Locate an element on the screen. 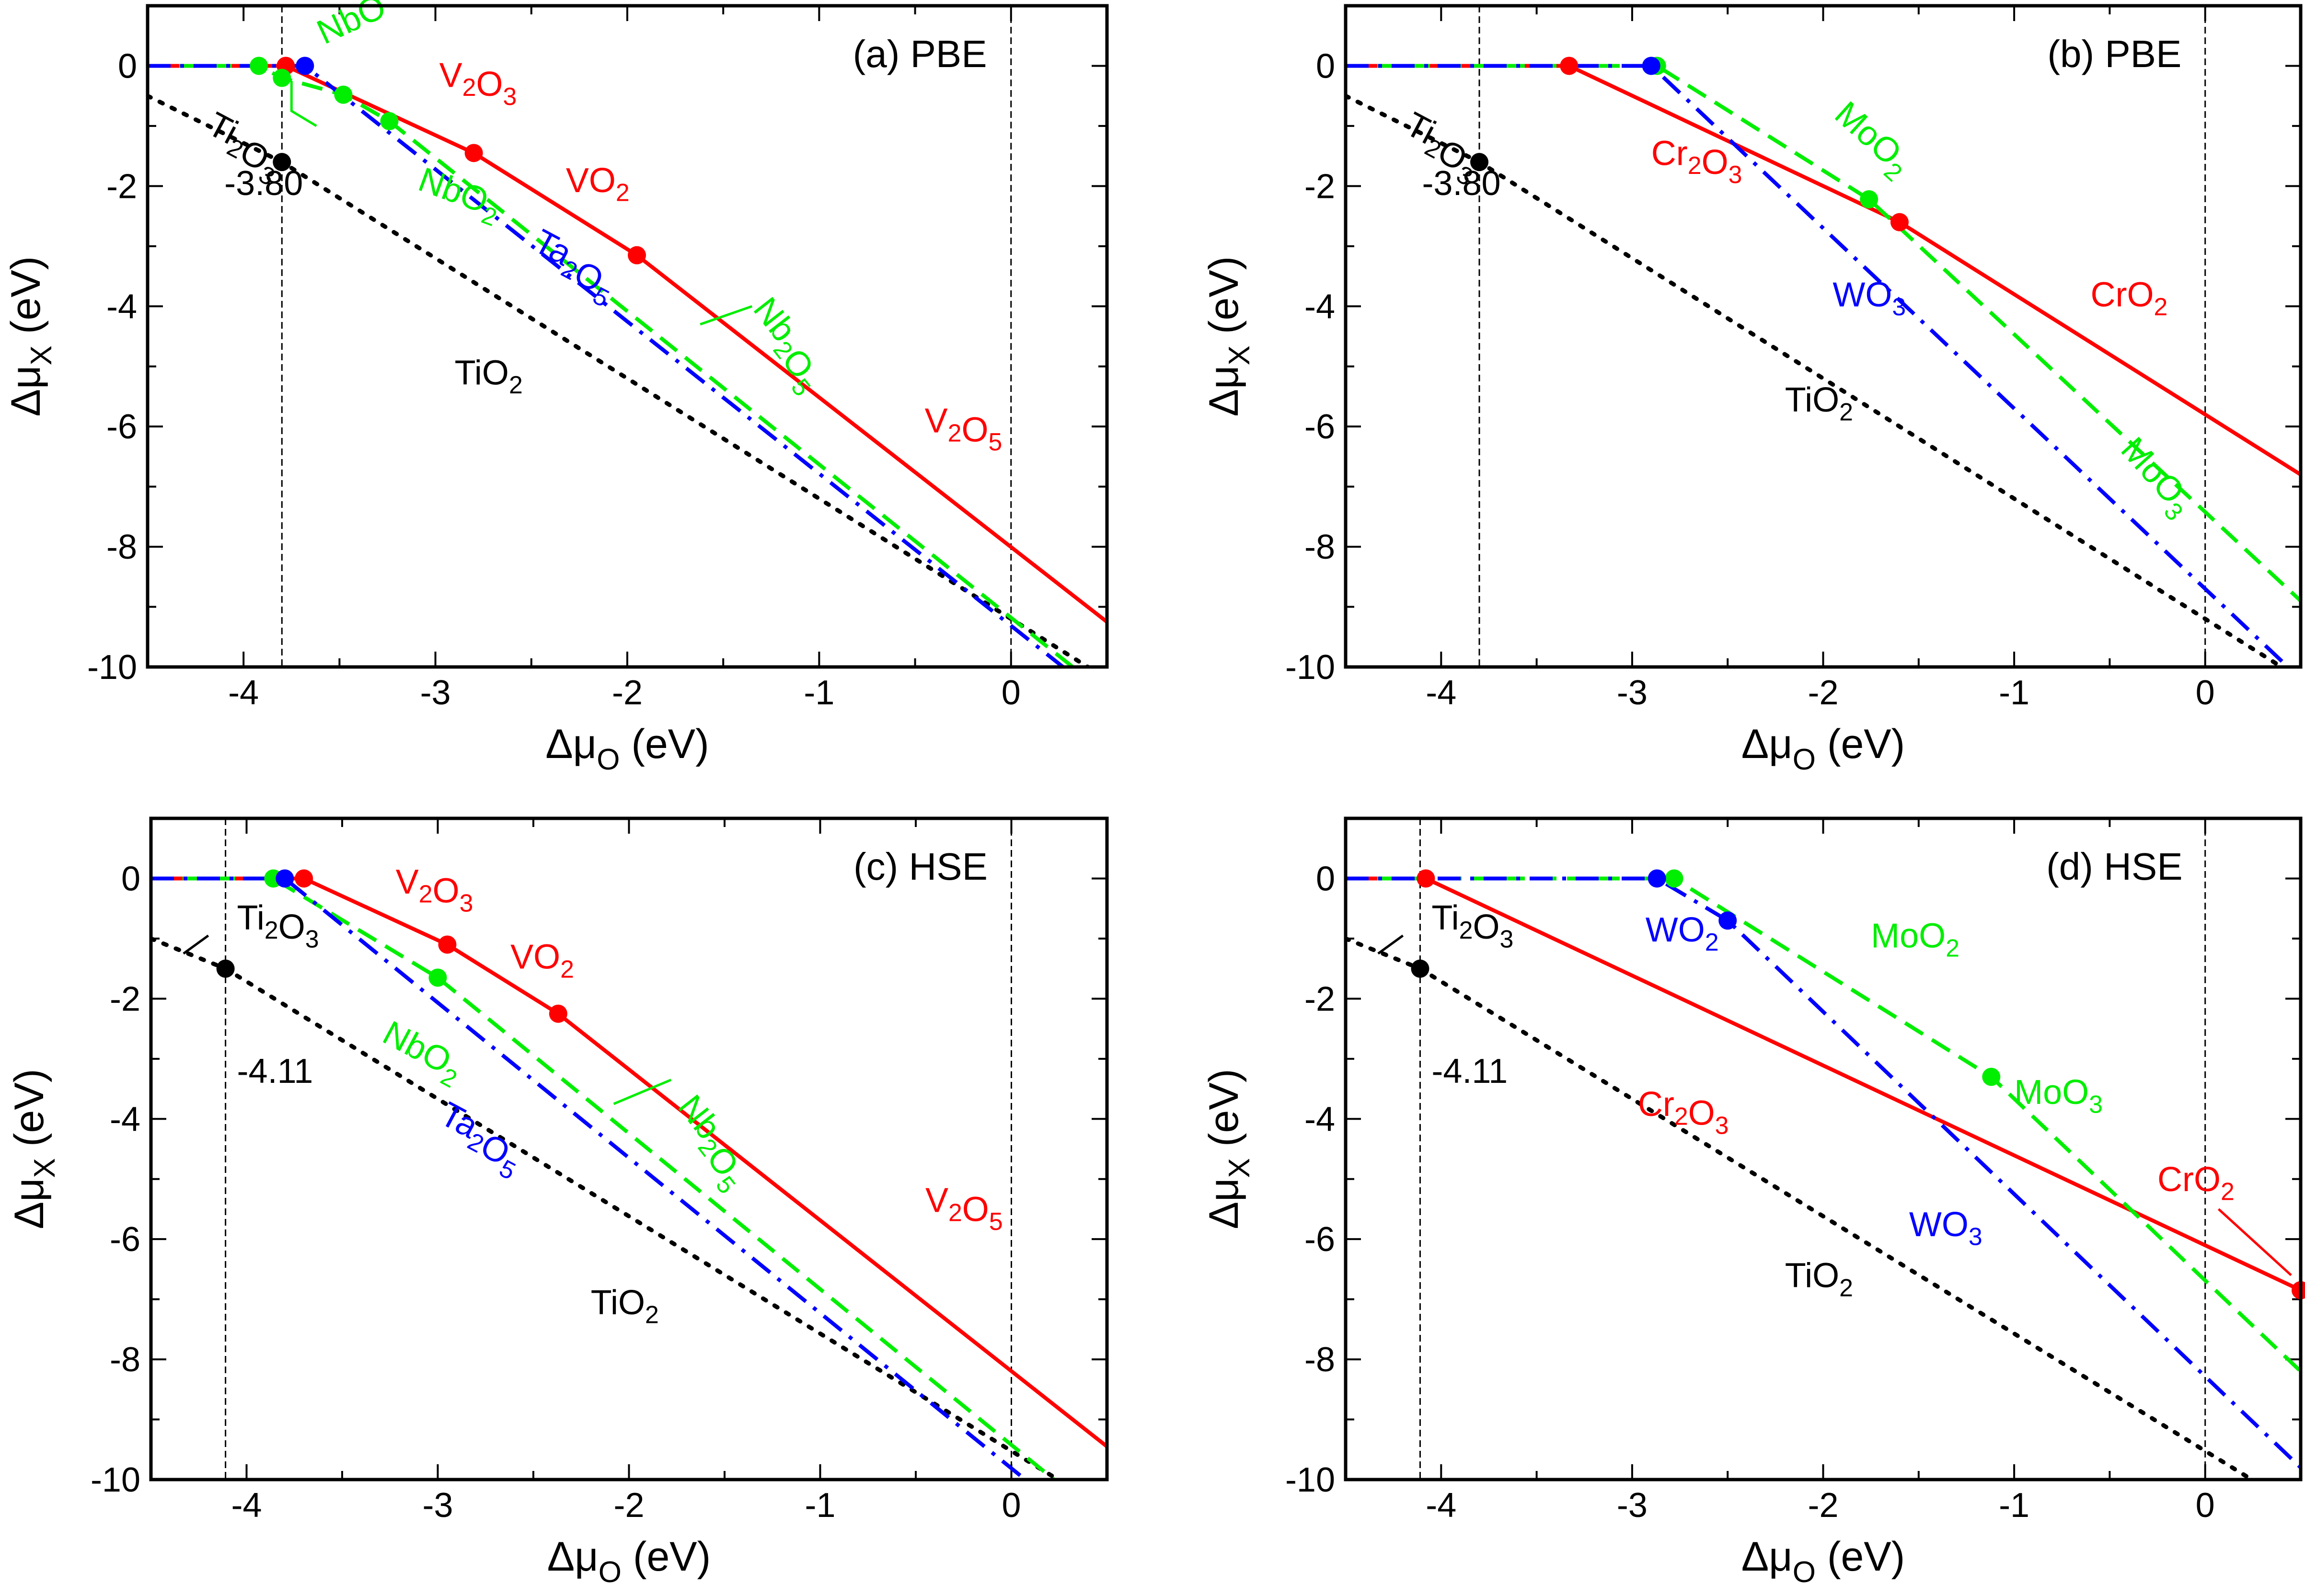 This screenshot has width=2305, height=1596. panel-title: (b) PBE is located at coordinates (2114, 54).